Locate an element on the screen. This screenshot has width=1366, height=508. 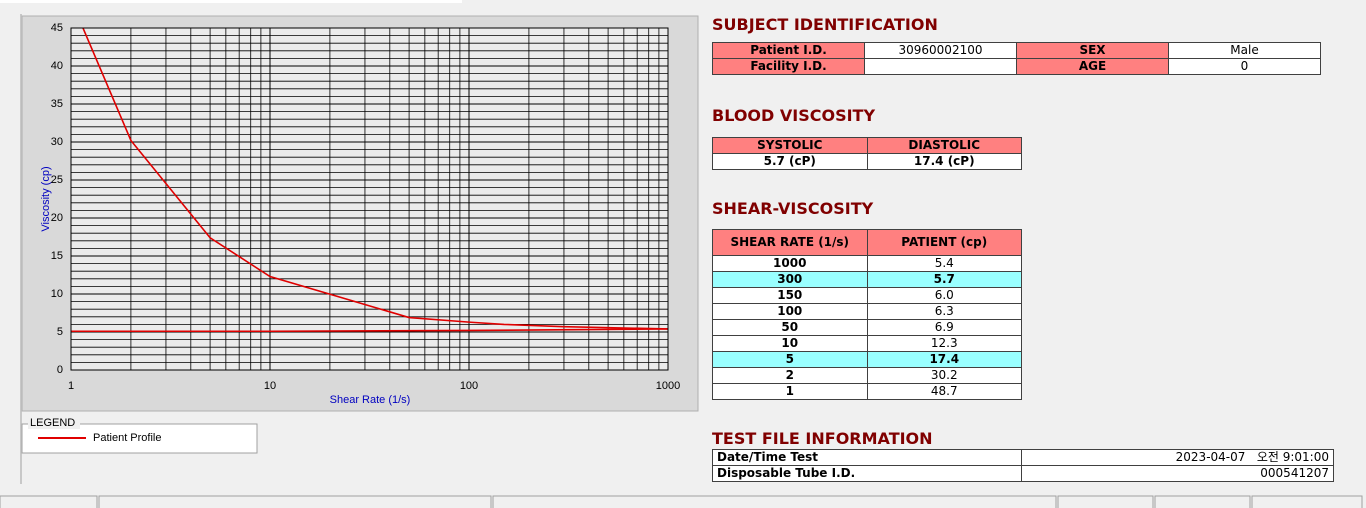
table-row: Facility I.D. AGE 0 is located at coordinates (1016, 66).